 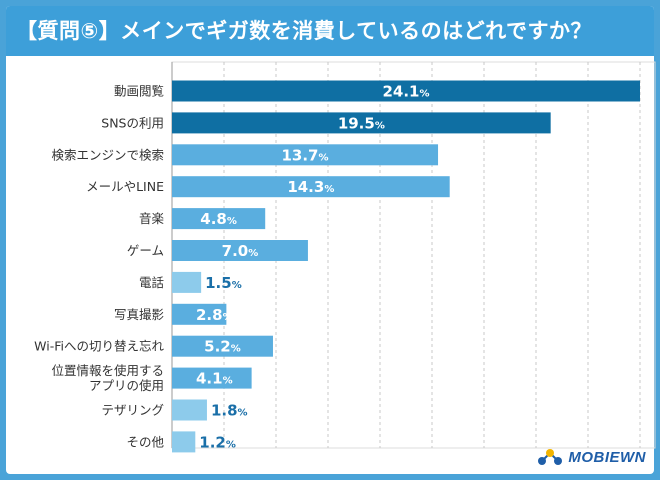 I want to click on value-label: 24.1%, so click(x=405, y=92).